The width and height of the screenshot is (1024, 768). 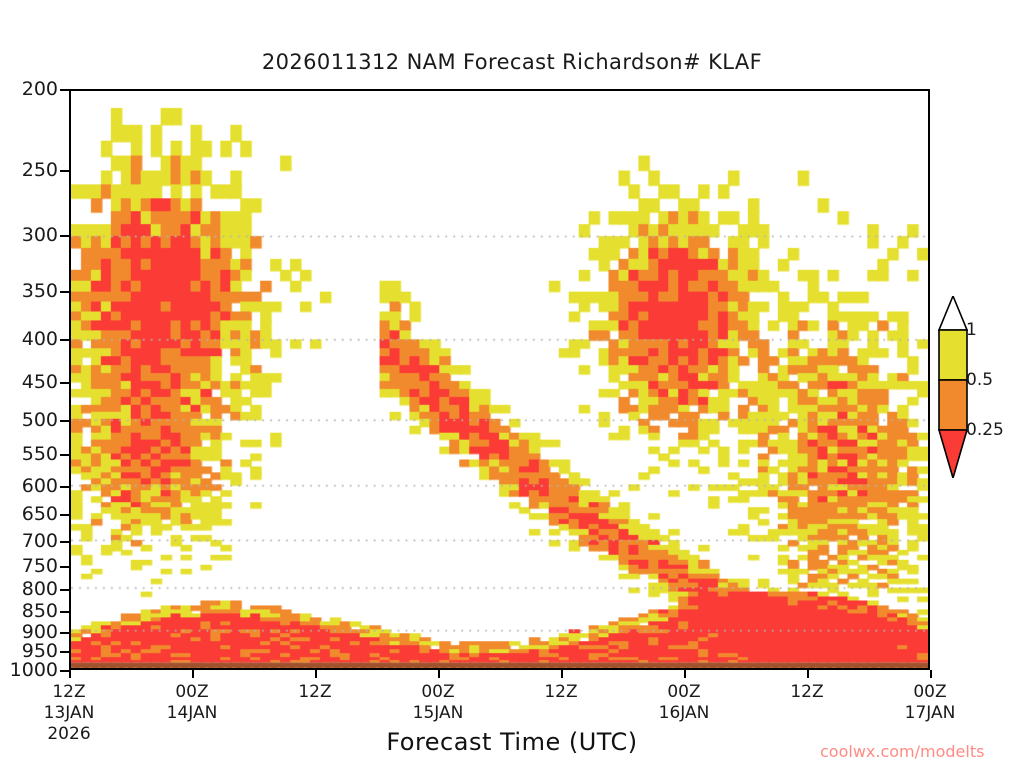 I want to click on y-tick-label: 500, so click(x=39, y=419).